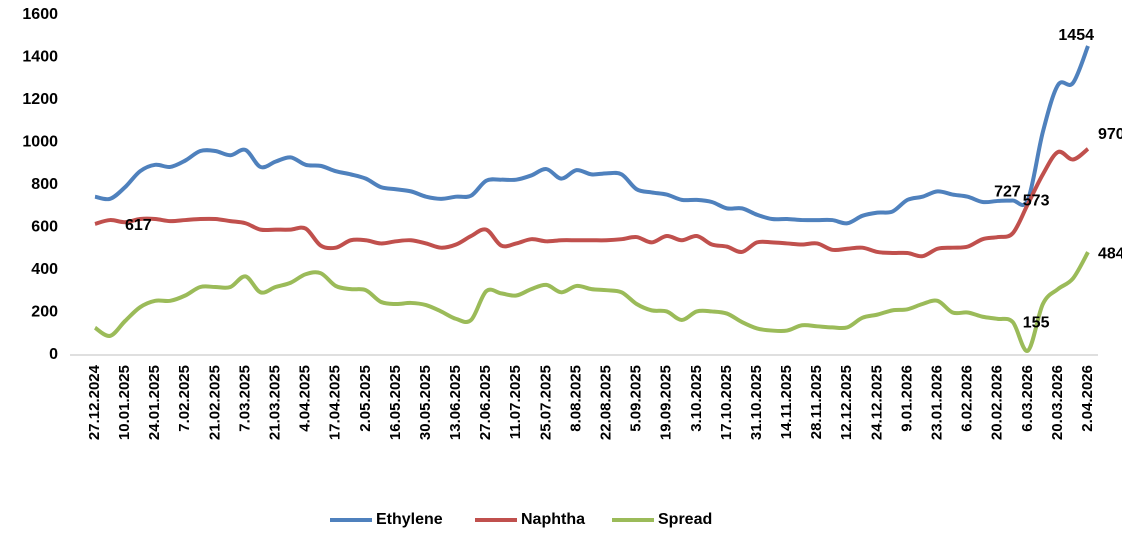 The image size is (1122, 537). I want to click on x-tick-label: 11.07.2025, so click(515, 402).